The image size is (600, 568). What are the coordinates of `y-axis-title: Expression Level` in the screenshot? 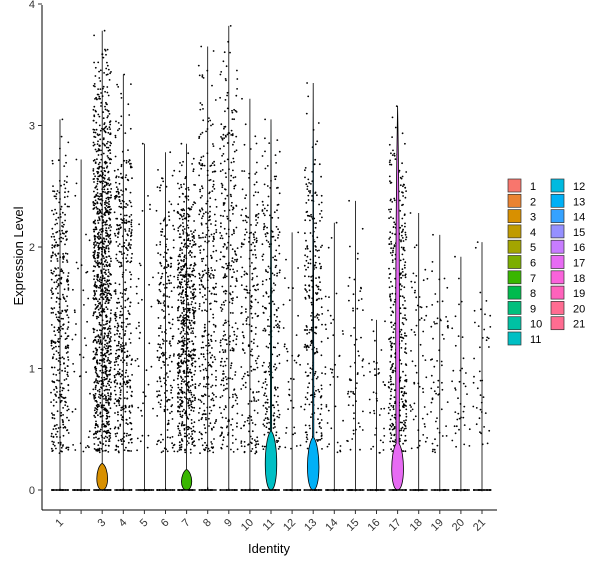 It's located at (18, 255).